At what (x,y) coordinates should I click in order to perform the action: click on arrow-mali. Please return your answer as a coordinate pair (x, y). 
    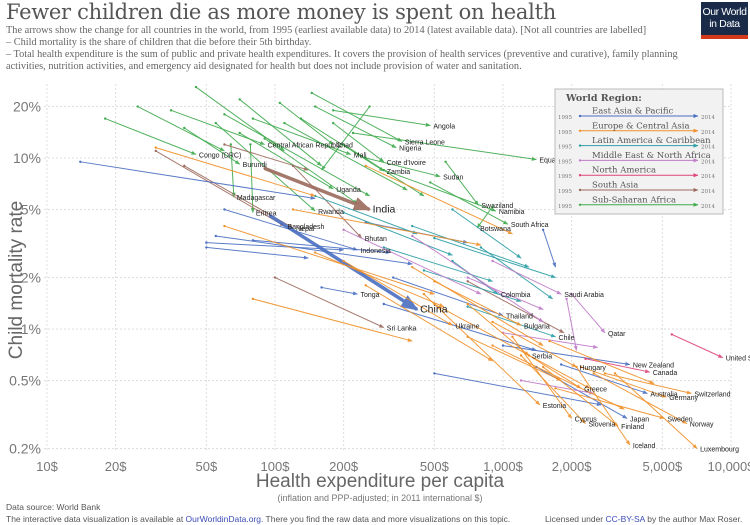
    Looking at the image, I should click on (302, 136).